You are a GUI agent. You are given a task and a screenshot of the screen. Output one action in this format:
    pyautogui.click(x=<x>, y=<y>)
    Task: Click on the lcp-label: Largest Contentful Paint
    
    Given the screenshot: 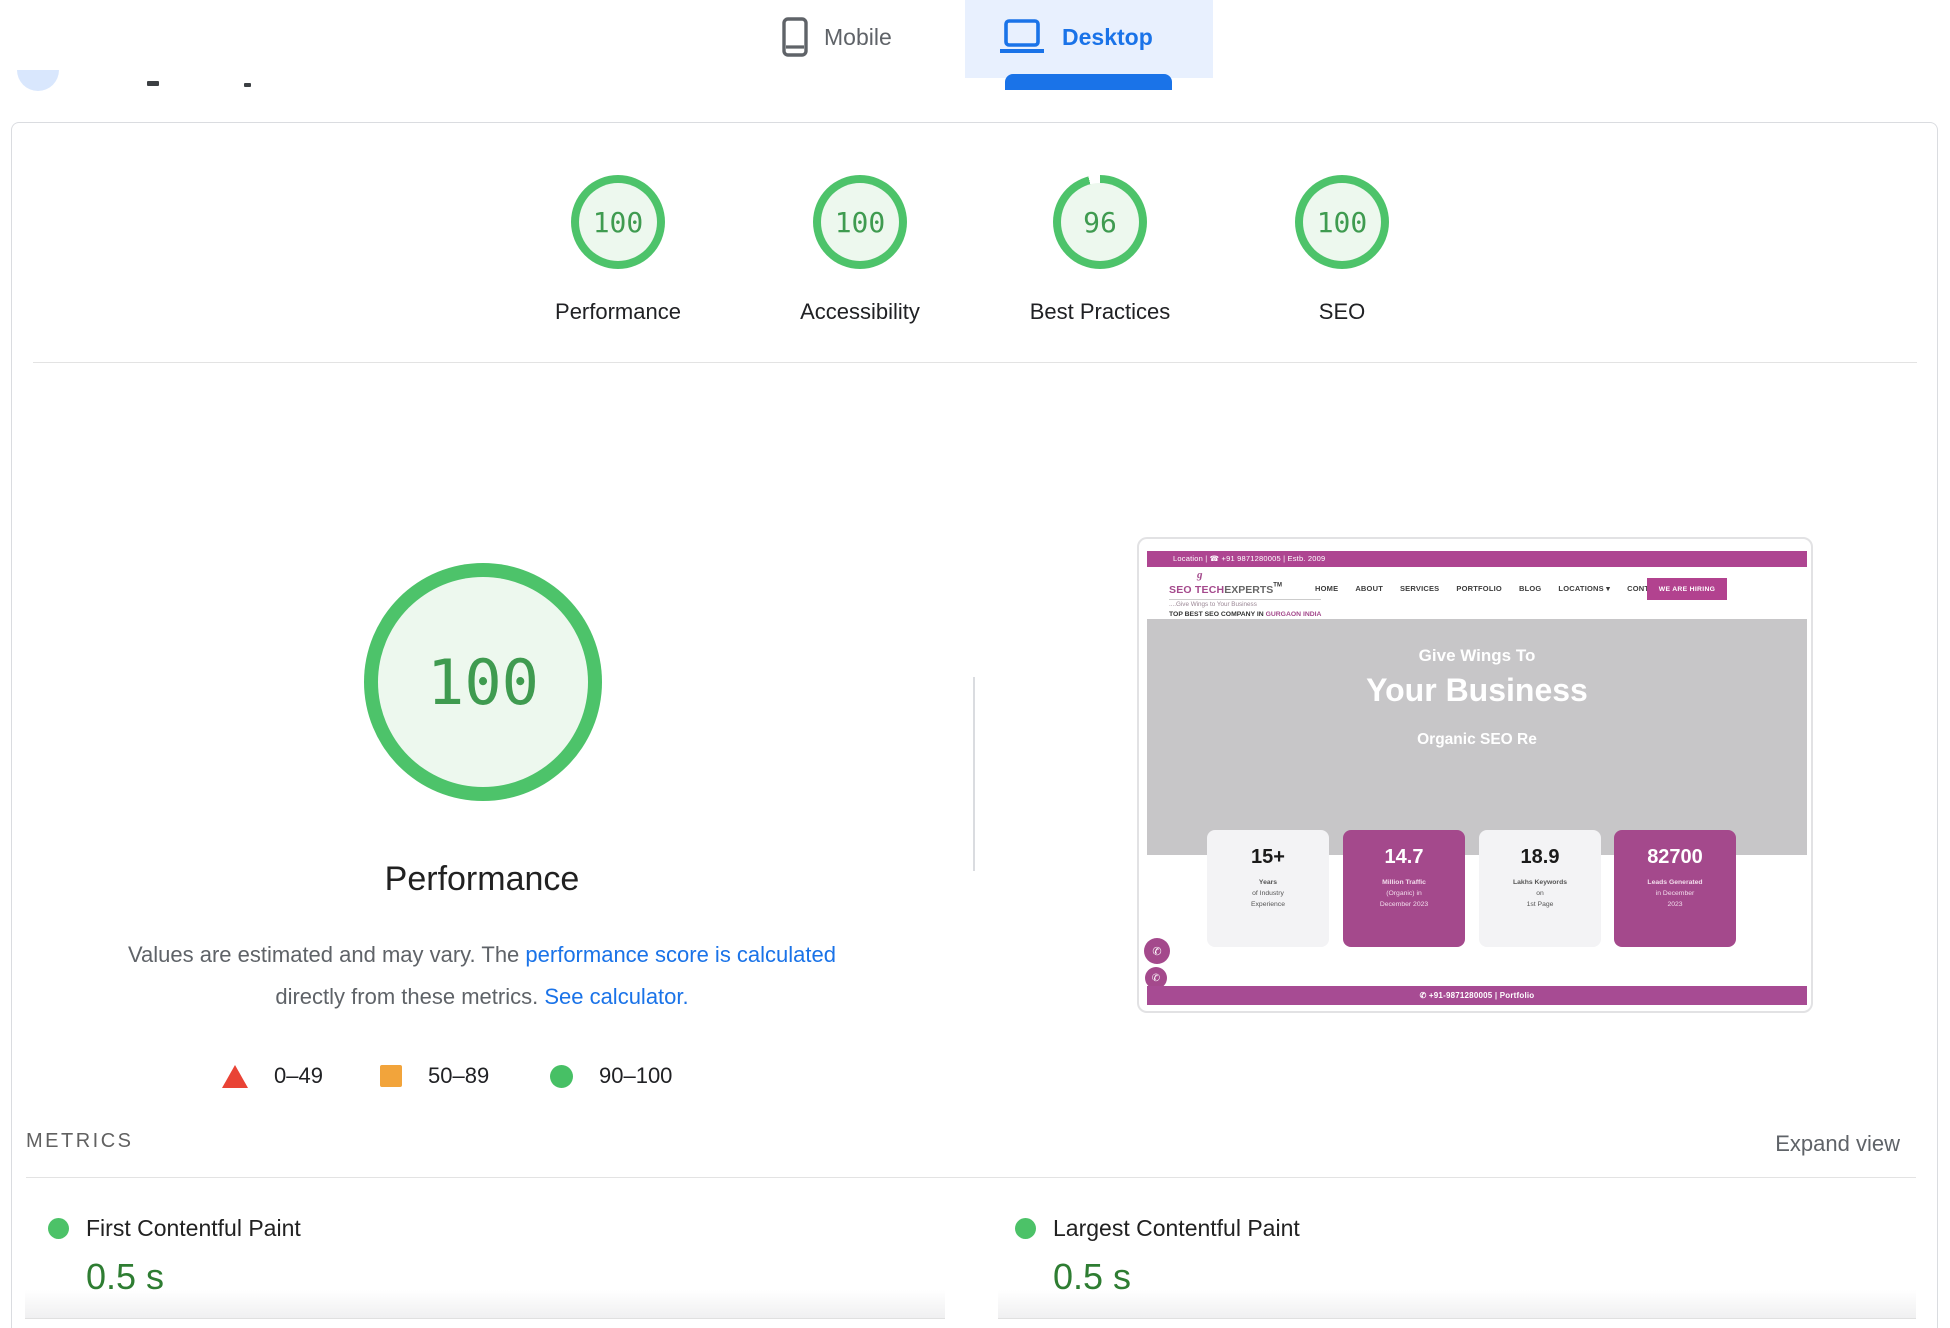 What is the action you would take?
    pyautogui.click(x=1176, y=1228)
    